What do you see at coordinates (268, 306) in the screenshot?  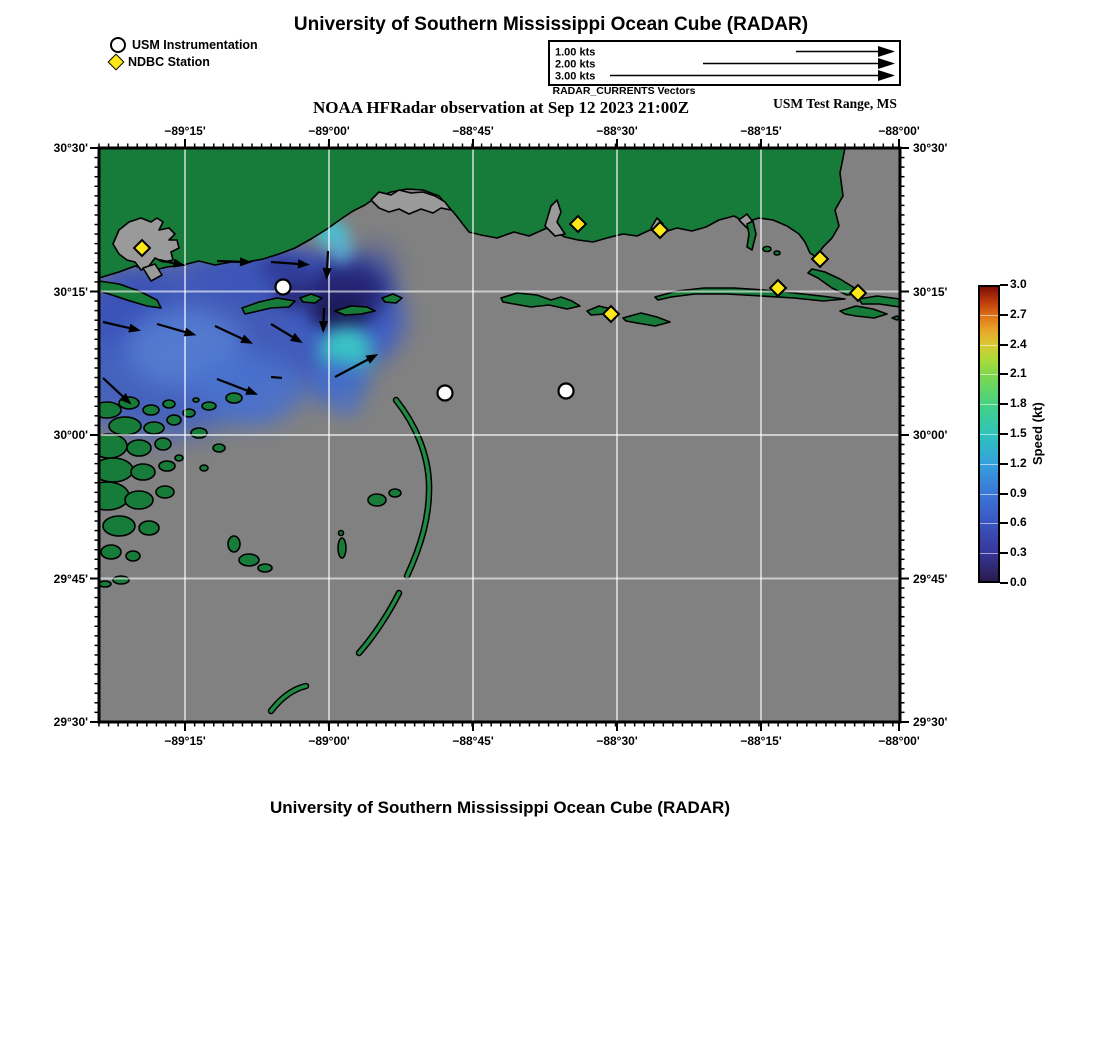 I see `island-row-a` at bounding box center [268, 306].